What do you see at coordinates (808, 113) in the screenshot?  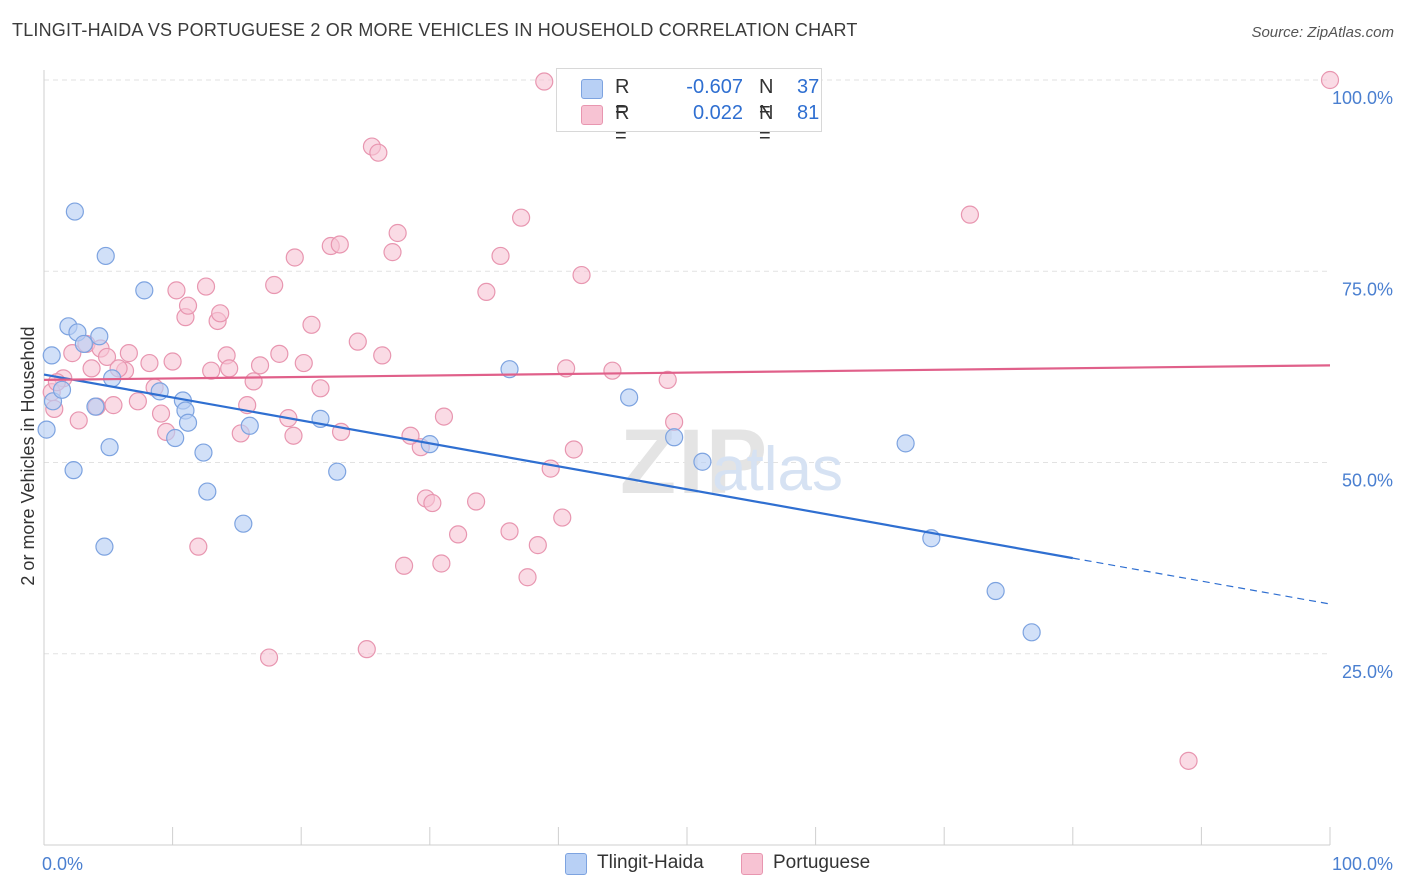 I see `n-value: 81` at bounding box center [808, 113].